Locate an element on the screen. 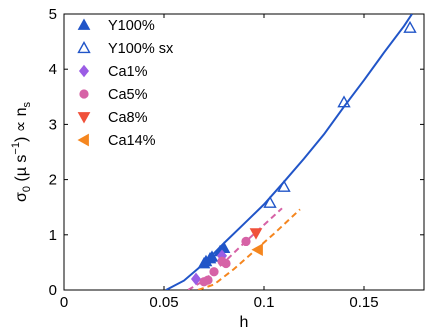 Image resolution: width=428 pixels, height=330 pixels. legend-label-4: Ca5% is located at coordinates (128, 95).